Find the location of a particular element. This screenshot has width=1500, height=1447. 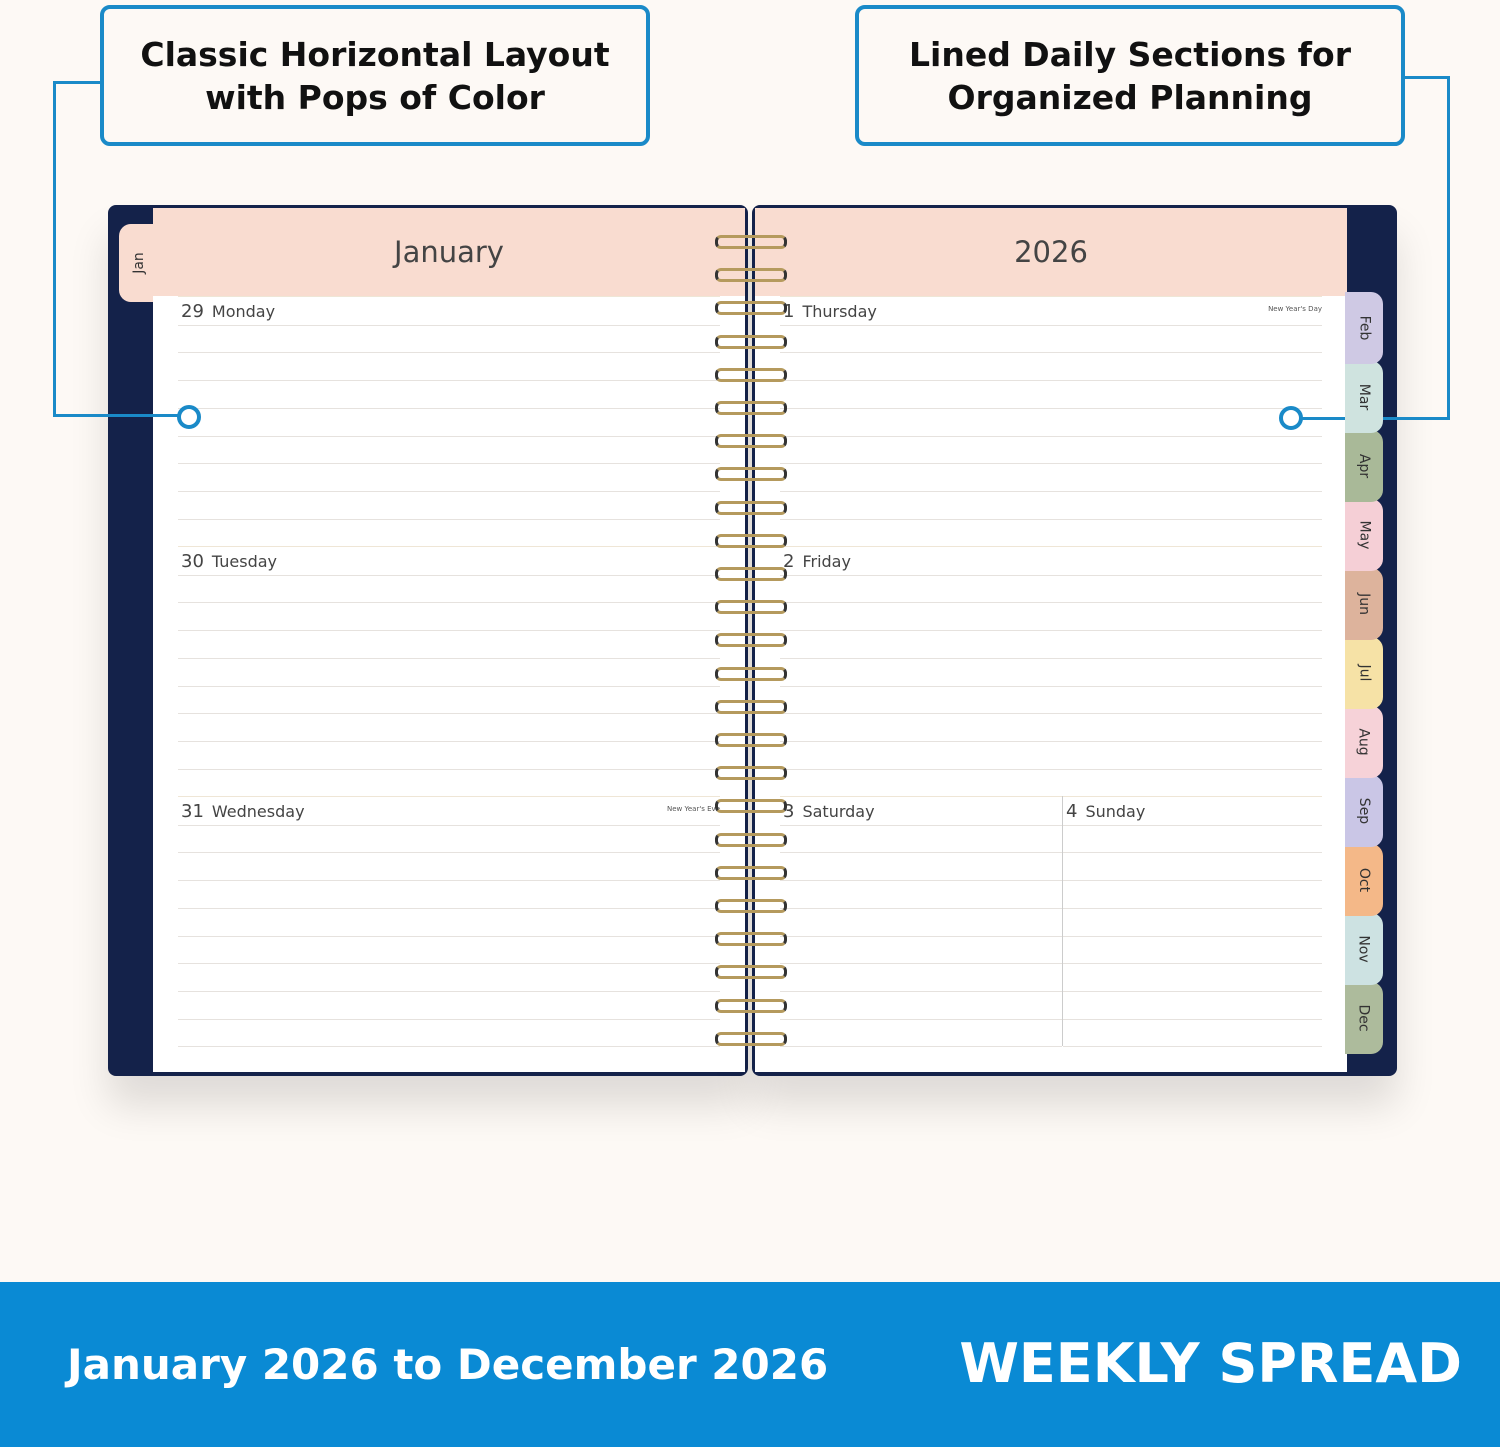

day-section: 2 Friday is located at coordinates (1051, 672).